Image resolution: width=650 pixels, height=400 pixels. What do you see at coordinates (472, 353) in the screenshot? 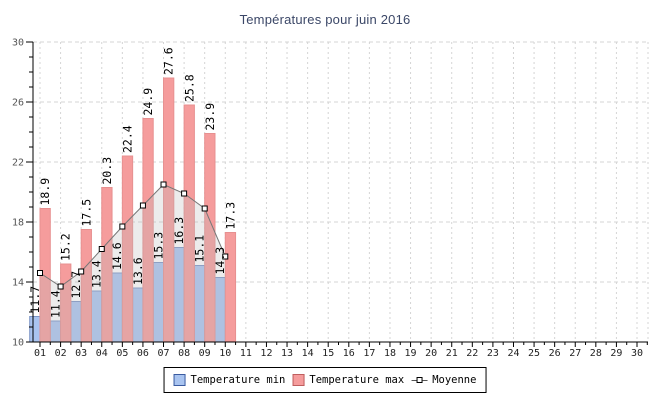
I see `x-tick-label: 22` at bounding box center [472, 353].